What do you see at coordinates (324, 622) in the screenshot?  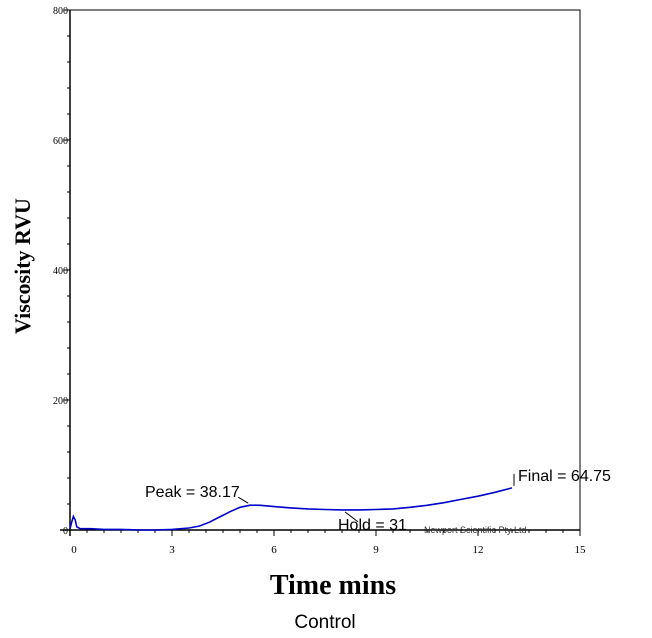 I see `chart-caption: Control` at bounding box center [324, 622].